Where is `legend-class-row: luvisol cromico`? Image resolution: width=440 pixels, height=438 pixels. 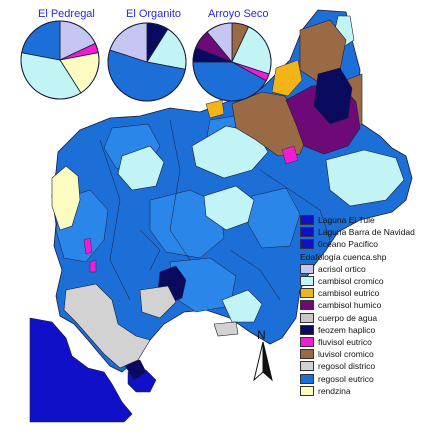
legend-class-row: luvisol cromico is located at coordinates (368, 354).